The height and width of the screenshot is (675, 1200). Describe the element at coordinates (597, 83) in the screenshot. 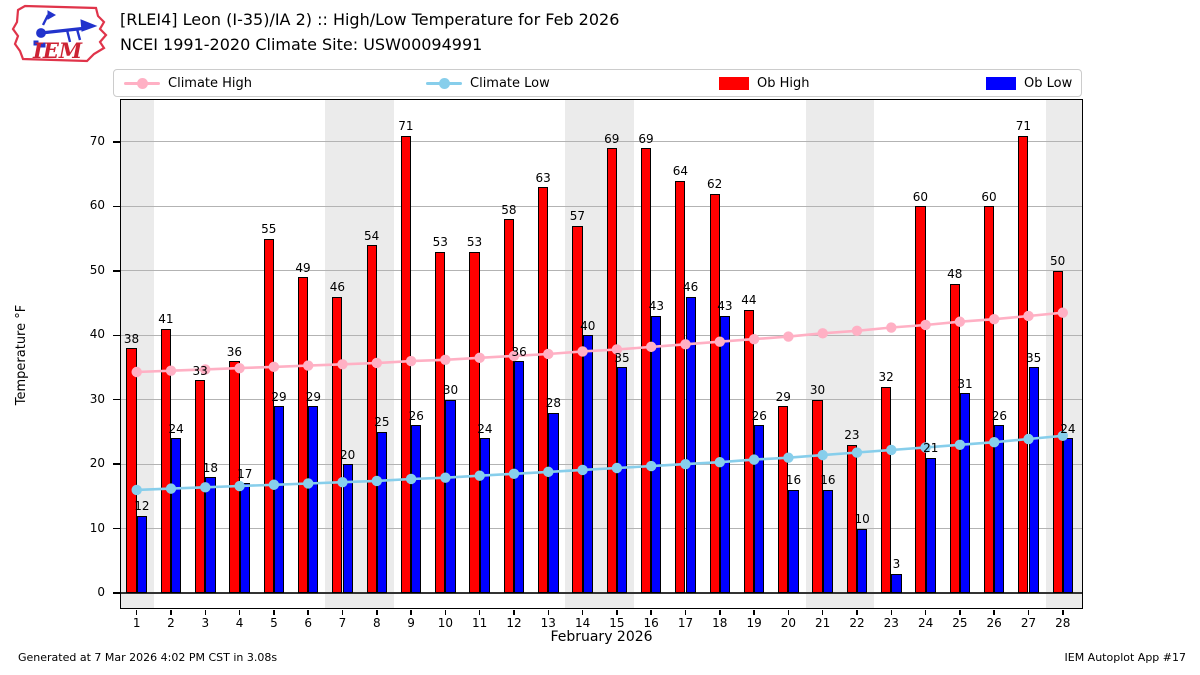

I see `legend: Climate High Climate Low Ob High Ob Low` at that location.